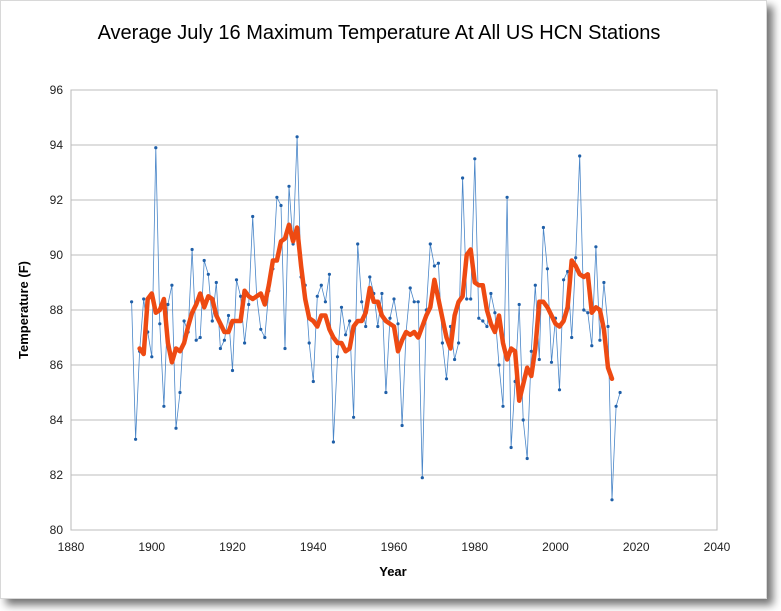 The height and width of the screenshot is (611, 781). Describe the element at coordinates (23, 310) in the screenshot. I see `y-axis-label: Temperature (F)` at that location.